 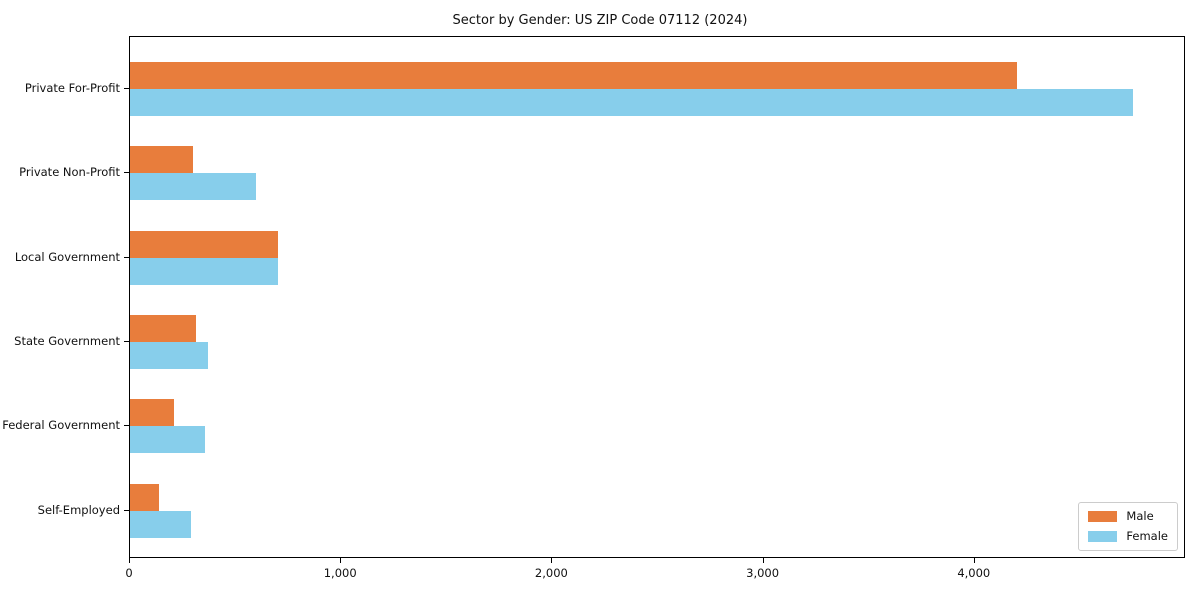 What do you see at coordinates (61, 425) in the screenshot?
I see `y-tick-label: Federal Government` at bounding box center [61, 425].